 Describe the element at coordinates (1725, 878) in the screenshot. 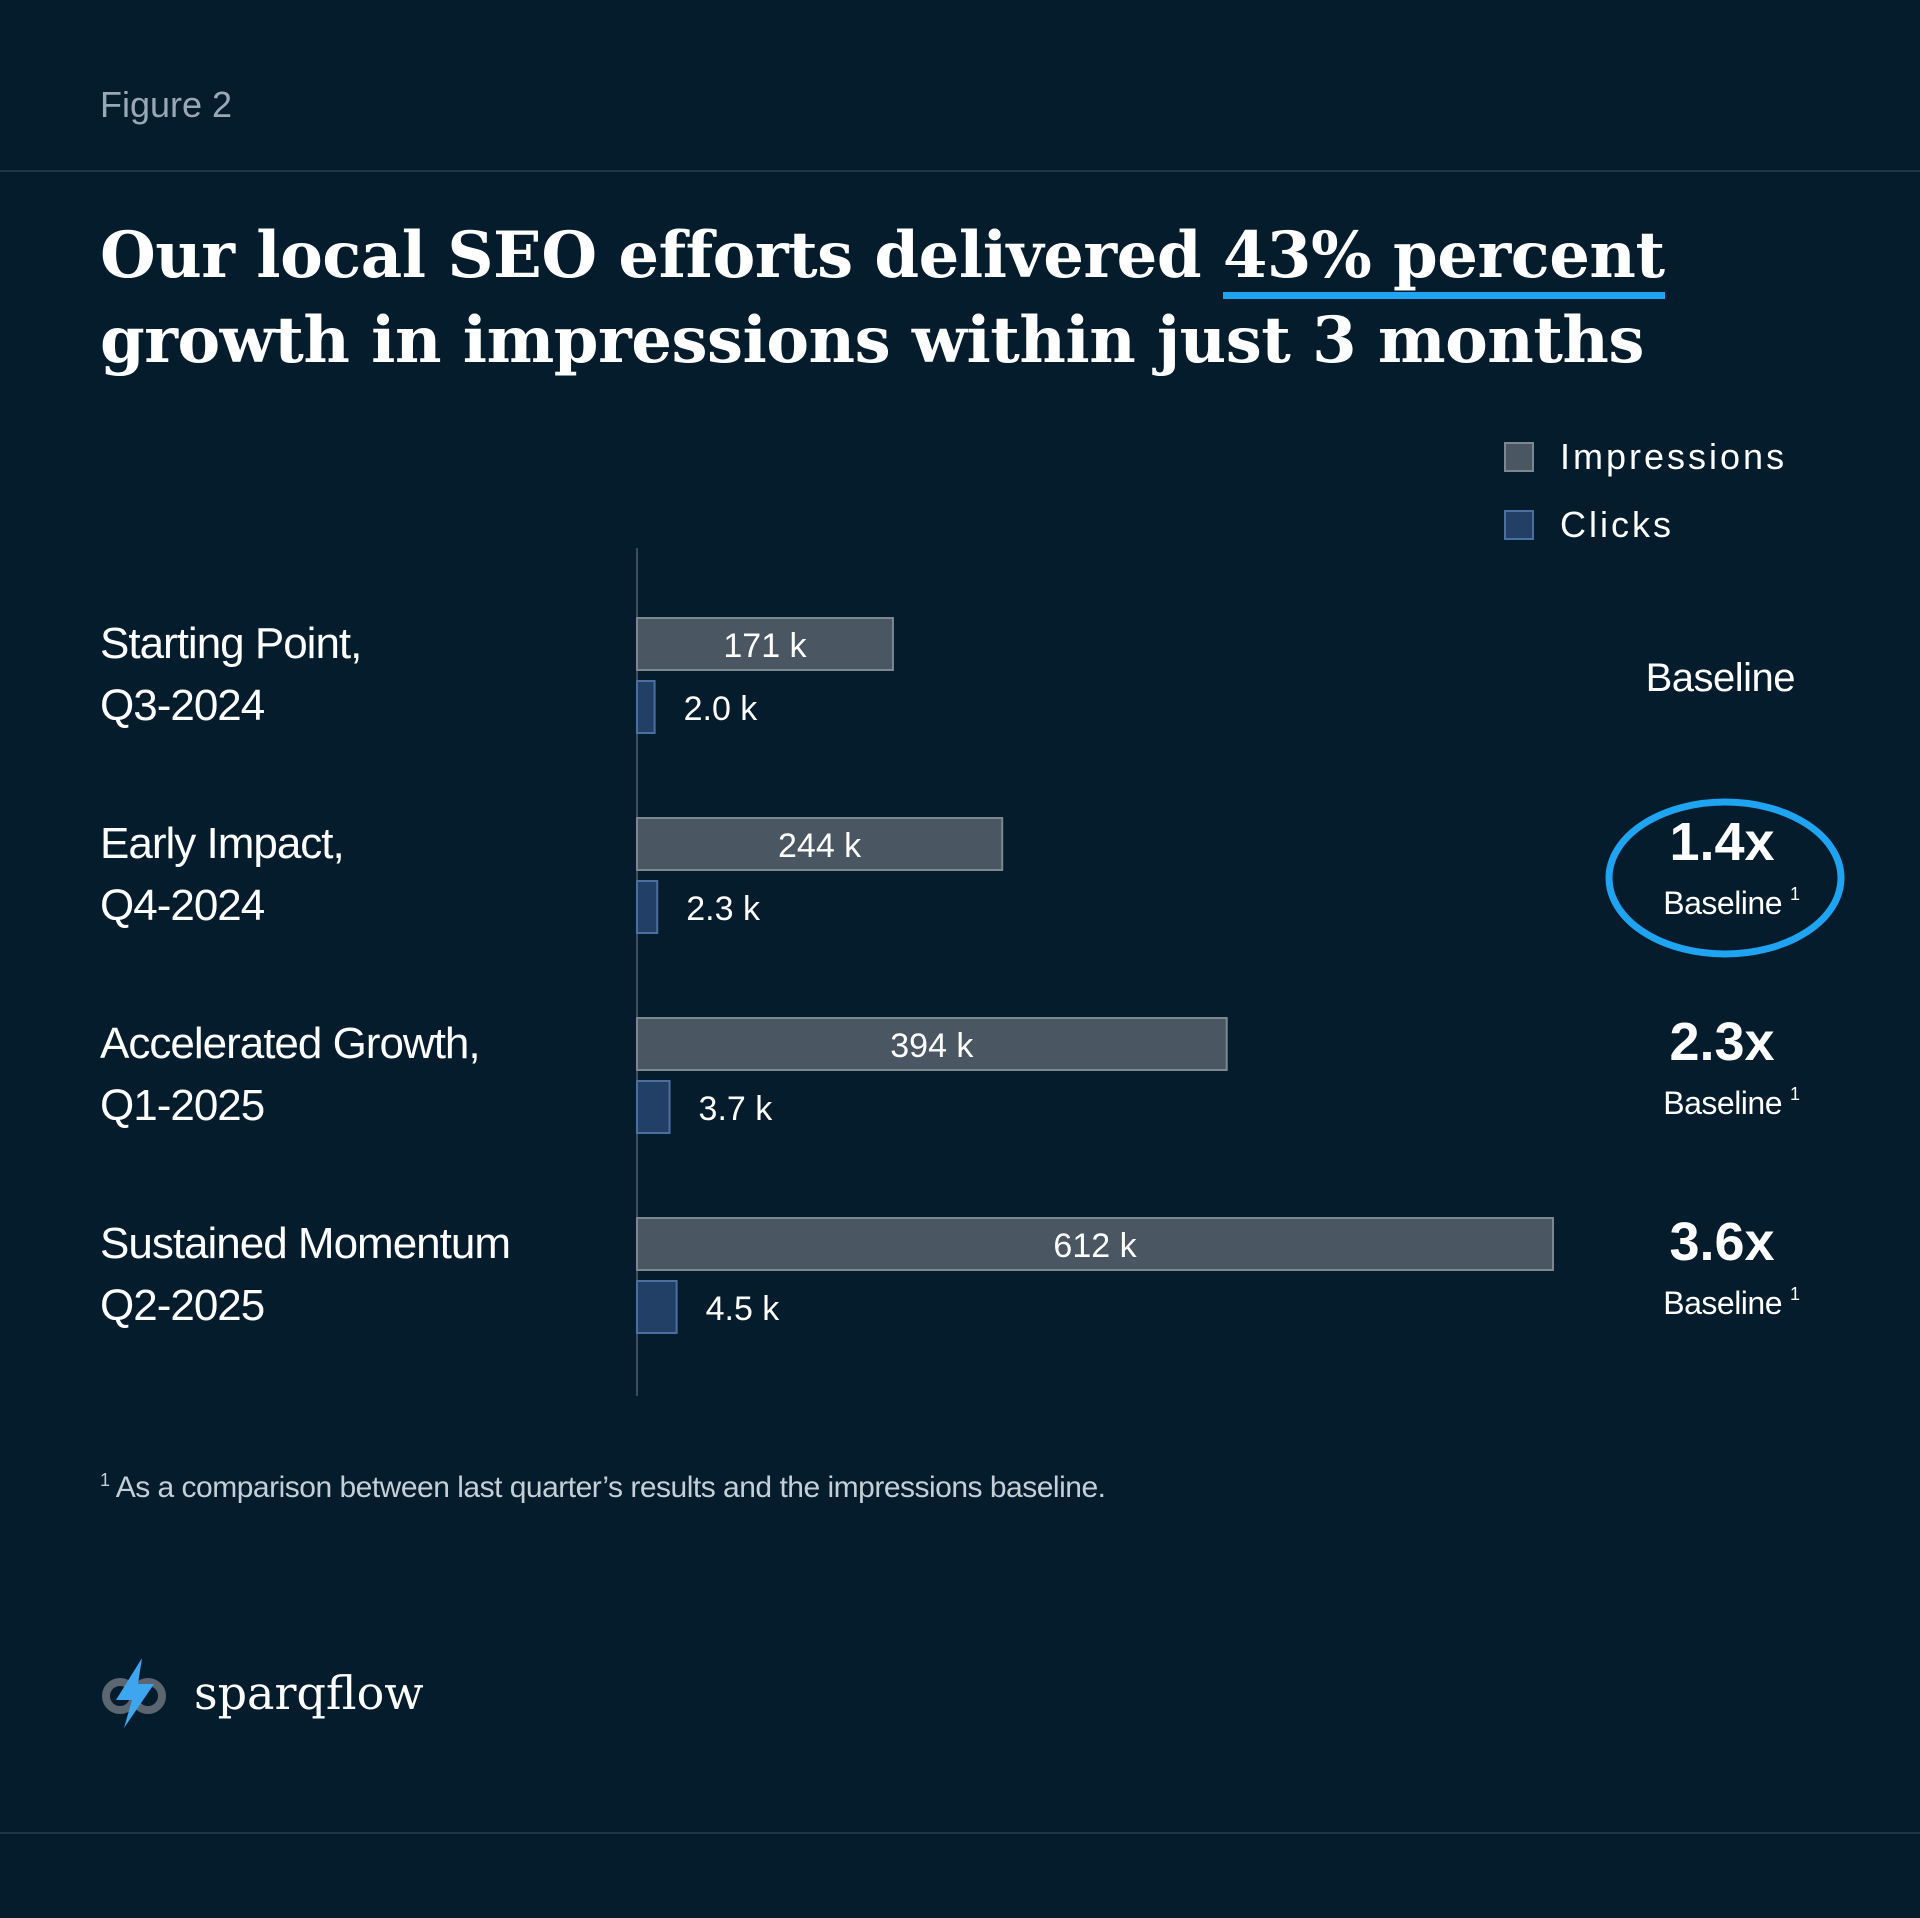

I see `highlight-circle` at that location.